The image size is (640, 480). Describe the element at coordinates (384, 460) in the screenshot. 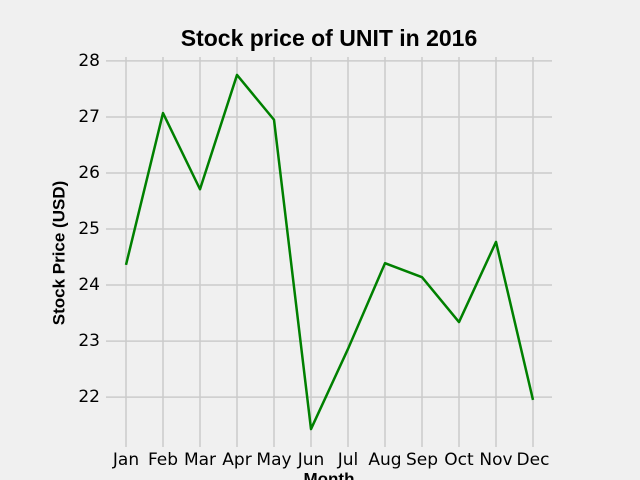

I see `x-tick-label: Aug` at that location.